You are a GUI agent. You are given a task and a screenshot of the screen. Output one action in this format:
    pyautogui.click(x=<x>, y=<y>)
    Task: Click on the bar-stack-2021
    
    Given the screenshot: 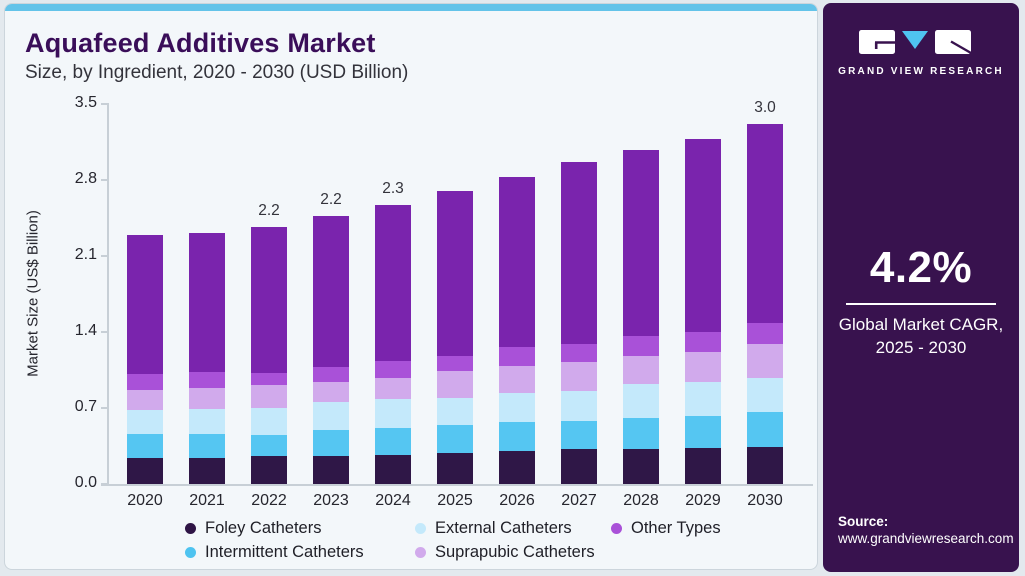 What is the action you would take?
    pyautogui.click(x=207, y=358)
    